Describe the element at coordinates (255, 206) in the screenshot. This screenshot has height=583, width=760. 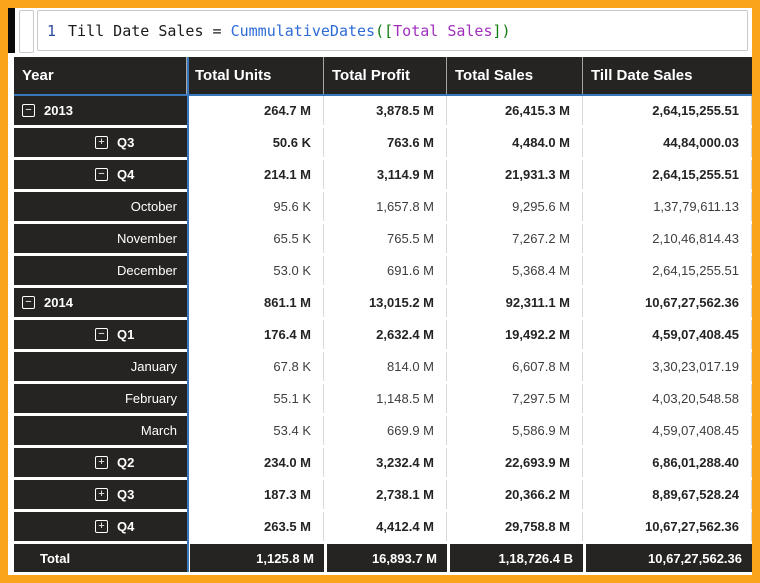
I see `value-cell: 95.6 K` at that location.